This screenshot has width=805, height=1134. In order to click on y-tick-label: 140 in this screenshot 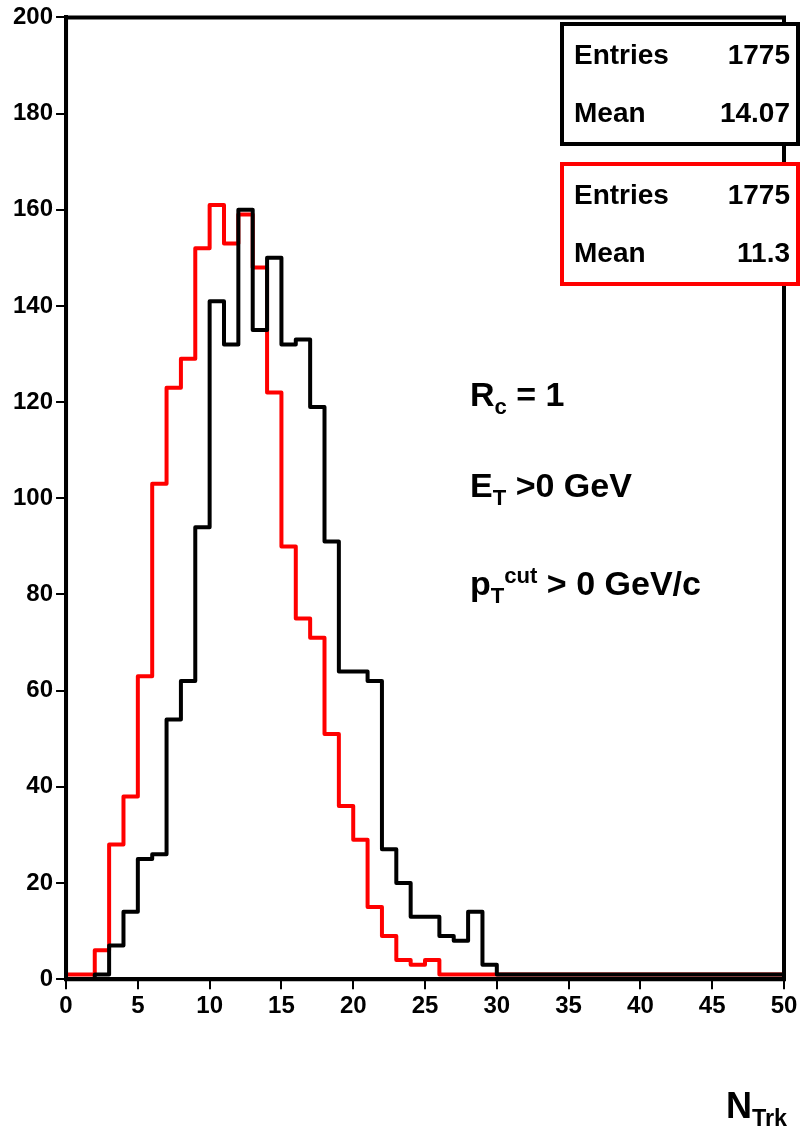, I will do `click(33, 304)`.